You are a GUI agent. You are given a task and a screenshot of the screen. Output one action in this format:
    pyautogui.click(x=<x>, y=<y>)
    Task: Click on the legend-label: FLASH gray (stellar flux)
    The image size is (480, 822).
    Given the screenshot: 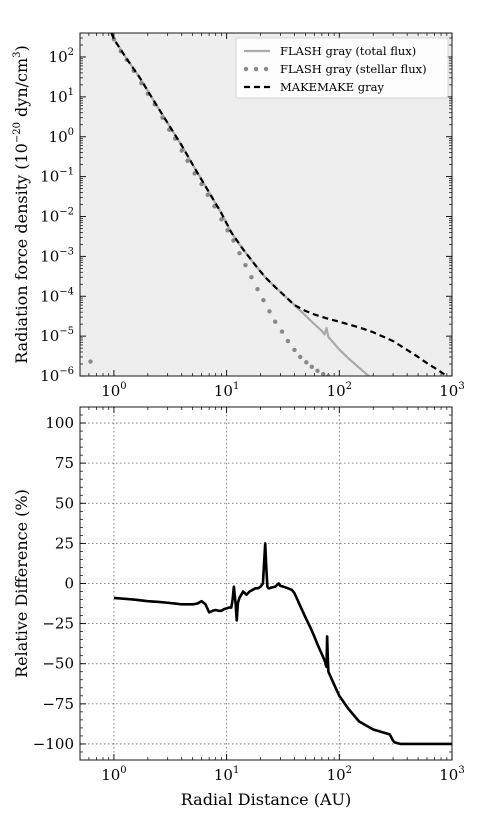 What is the action you would take?
    pyautogui.click(x=353, y=69)
    